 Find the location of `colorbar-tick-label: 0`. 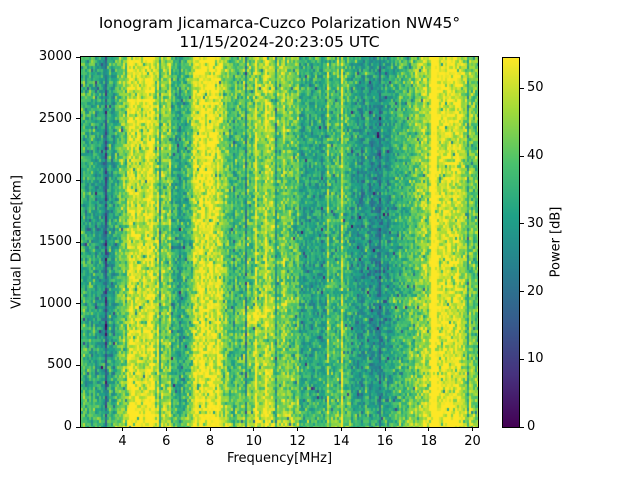

colorbar-tick-label: 0 is located at coordinates (531, 426).